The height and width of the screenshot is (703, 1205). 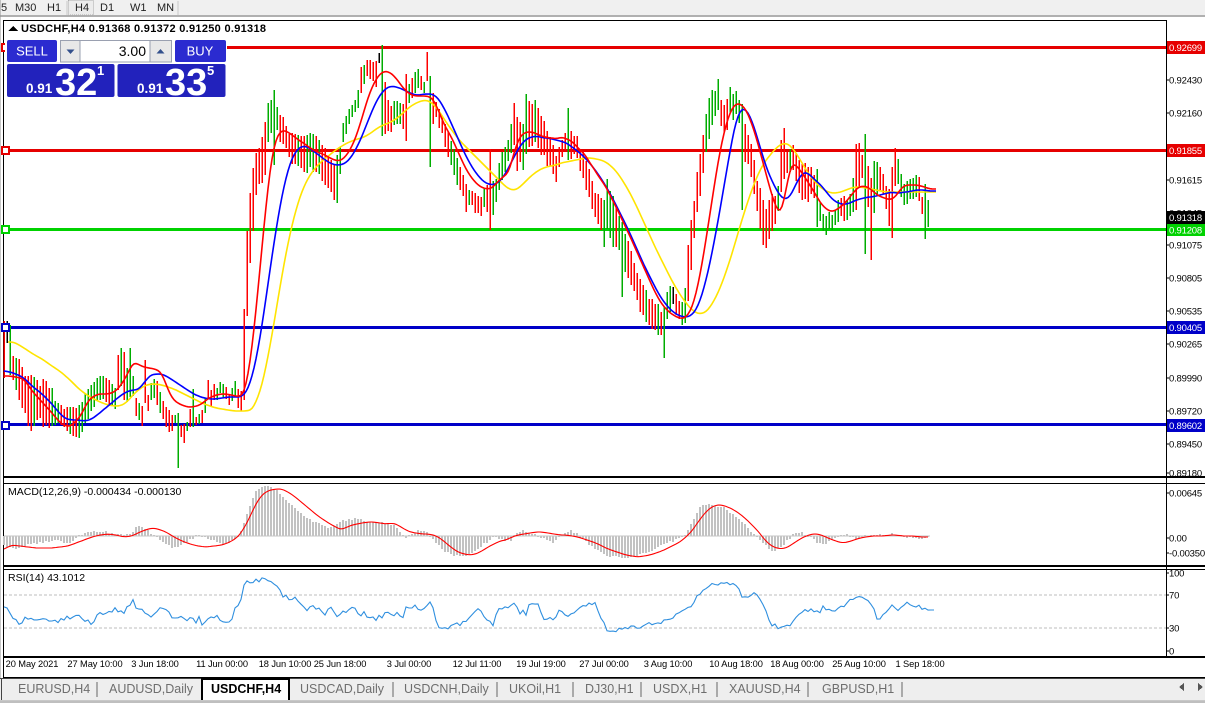 What do you see at coordinates (1185, 231) in the screenshot?
I see `svg-text: 0.91208` at bounding box center [1185, 231].